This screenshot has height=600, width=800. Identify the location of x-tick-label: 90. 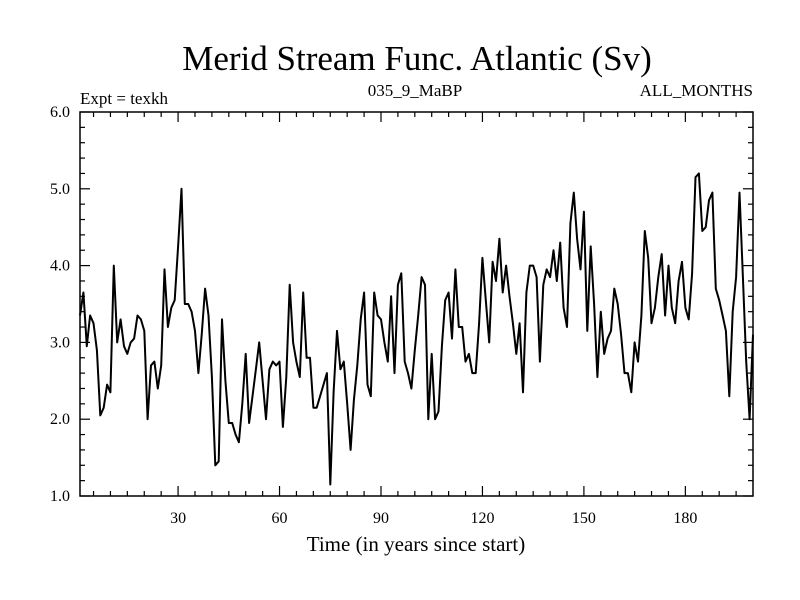
(381, 518).